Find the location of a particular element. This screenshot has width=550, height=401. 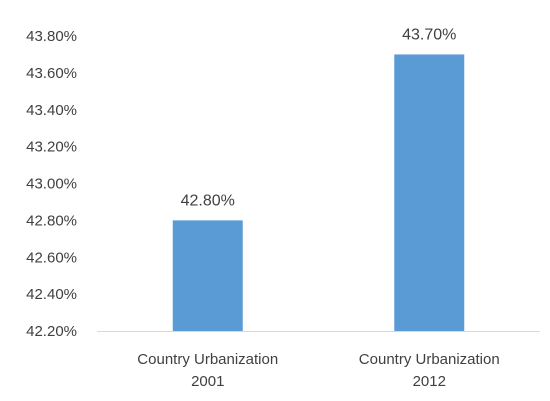

y-tick-label: 43.40% is located at coordinates (51, 110).